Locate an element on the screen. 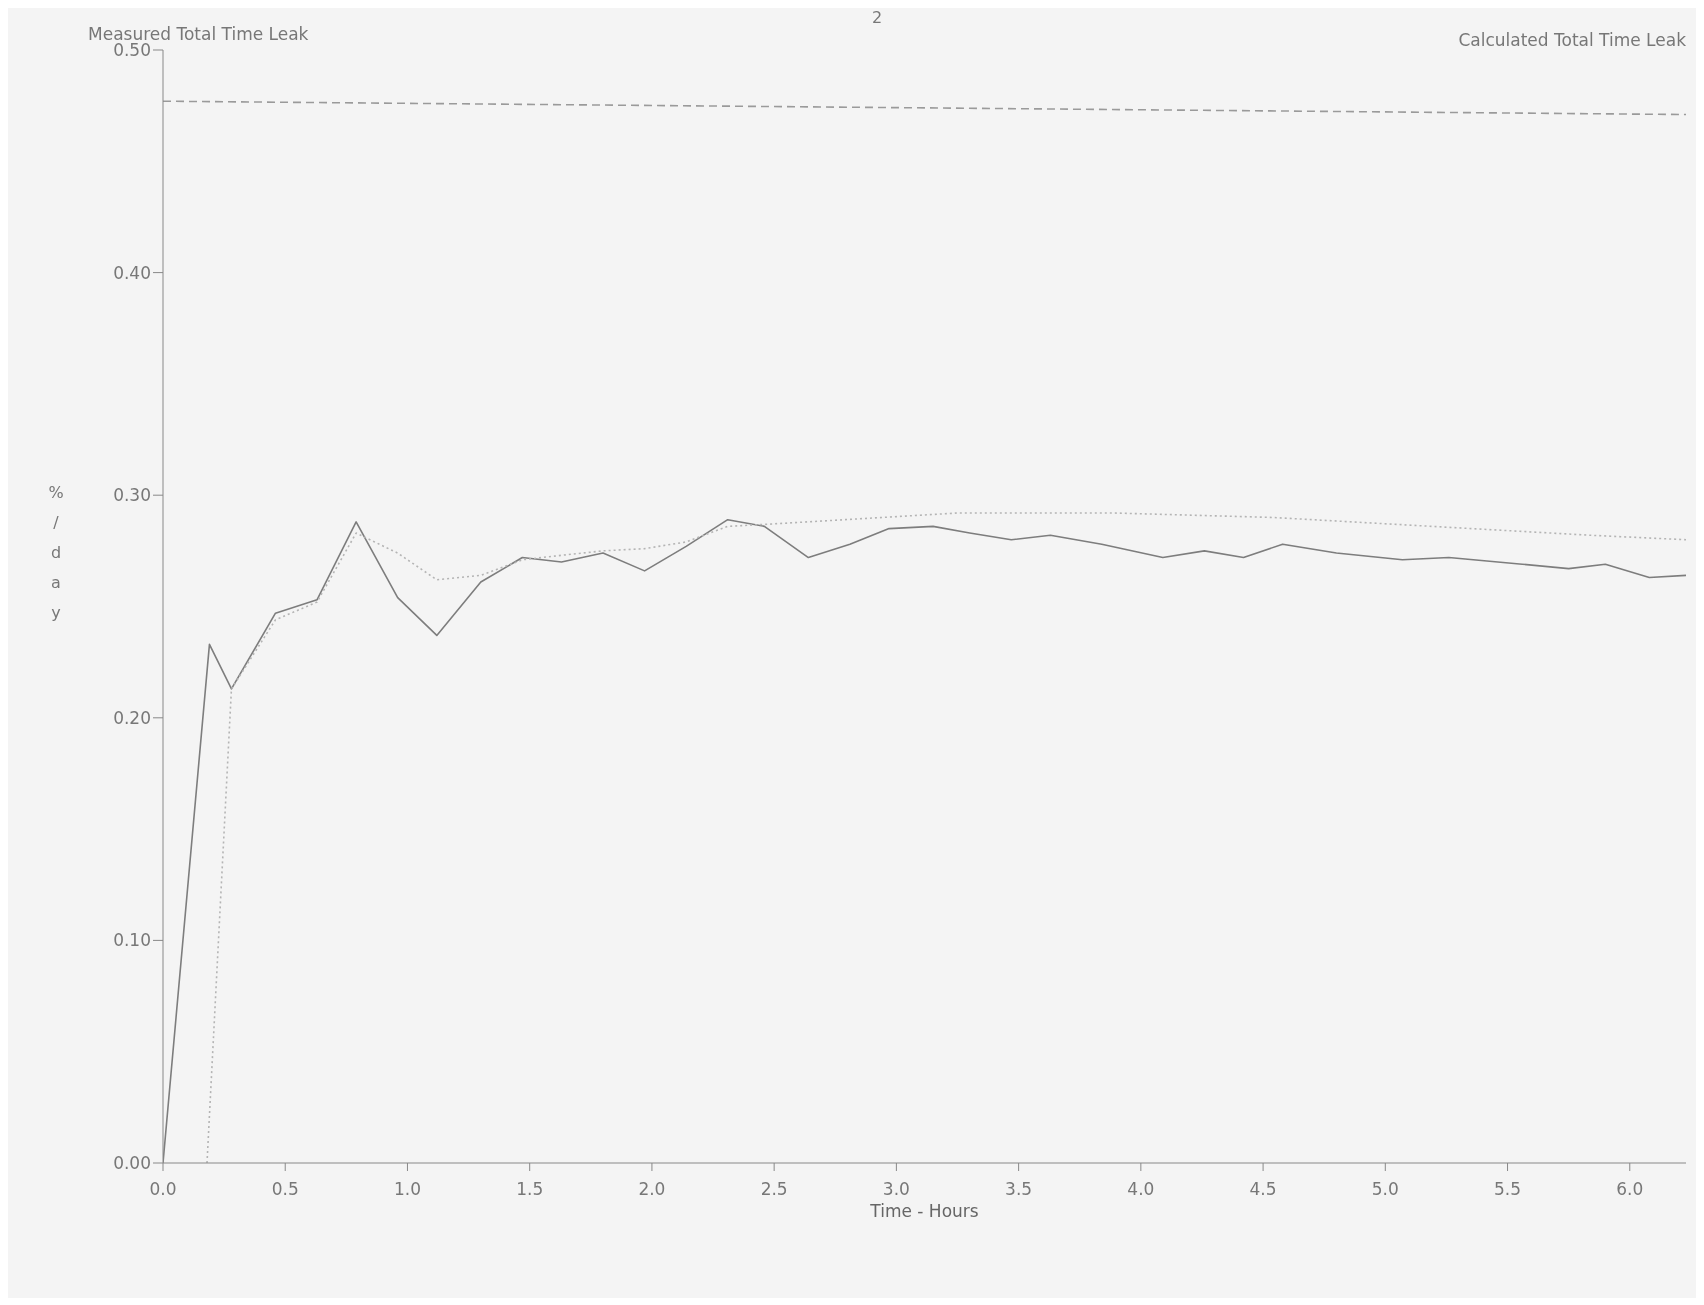 The width and height of the screenshot is (1704, 1305). x-tick-label: 5.0 is located at coordinates (1385, 1189).